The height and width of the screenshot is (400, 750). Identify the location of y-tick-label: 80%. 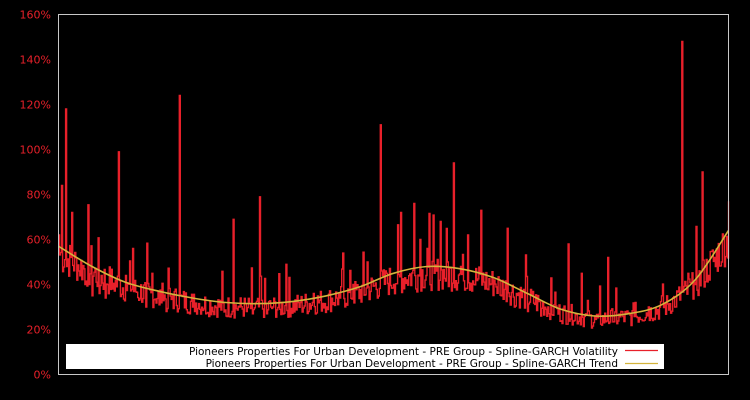
(39, 195).